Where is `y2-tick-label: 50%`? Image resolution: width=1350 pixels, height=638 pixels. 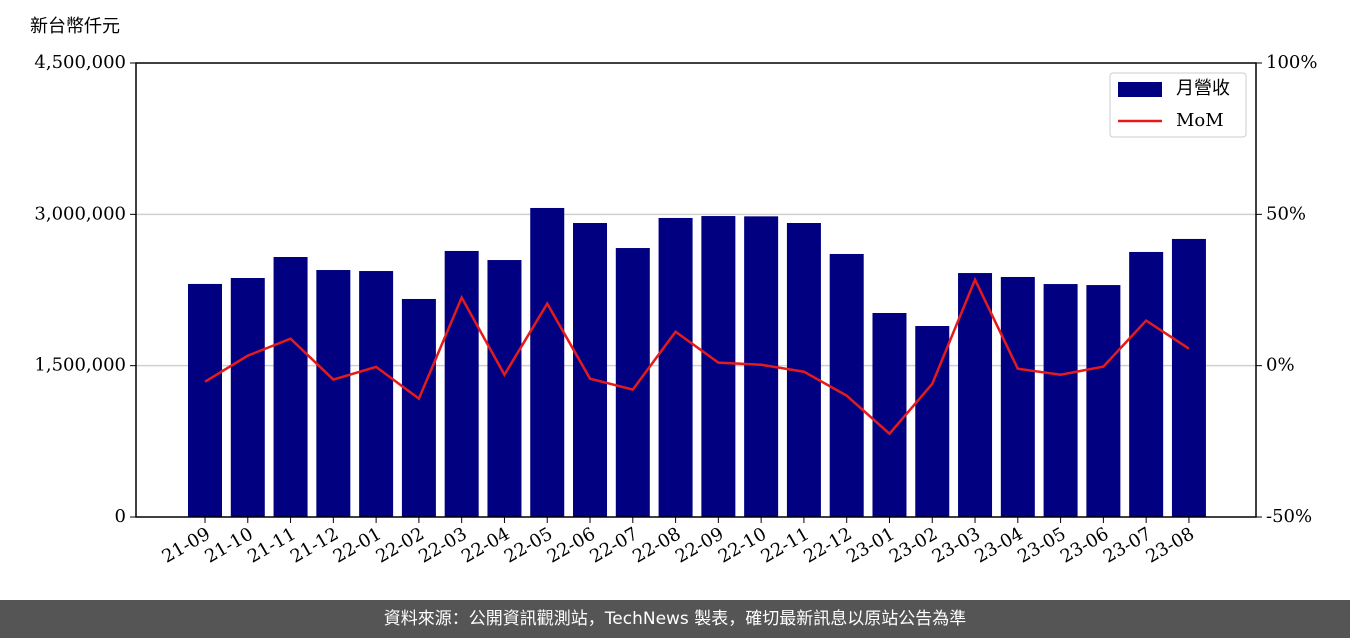
y2-tick-label: 50% is located at coordinates (1286, 213).